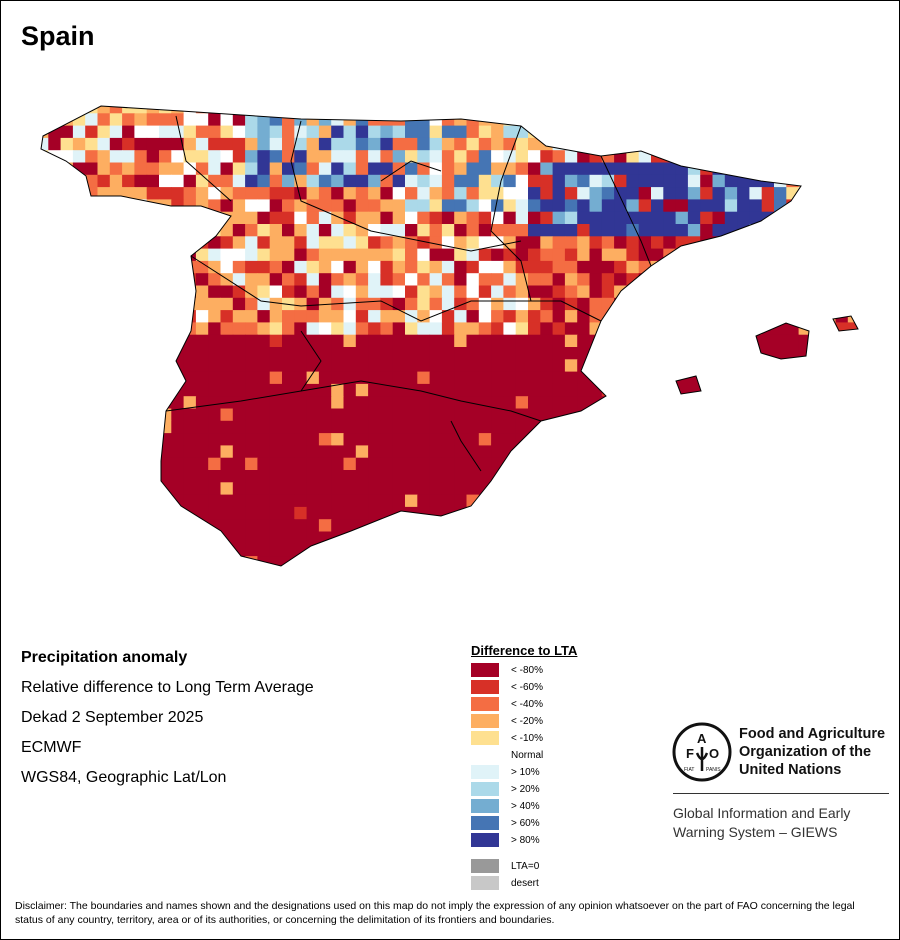 The height and width of the screenshot is (940, 900). Describe the element at coordinates (713, 770) in the screenshot. I see `svg-text: PANIS` at that location.